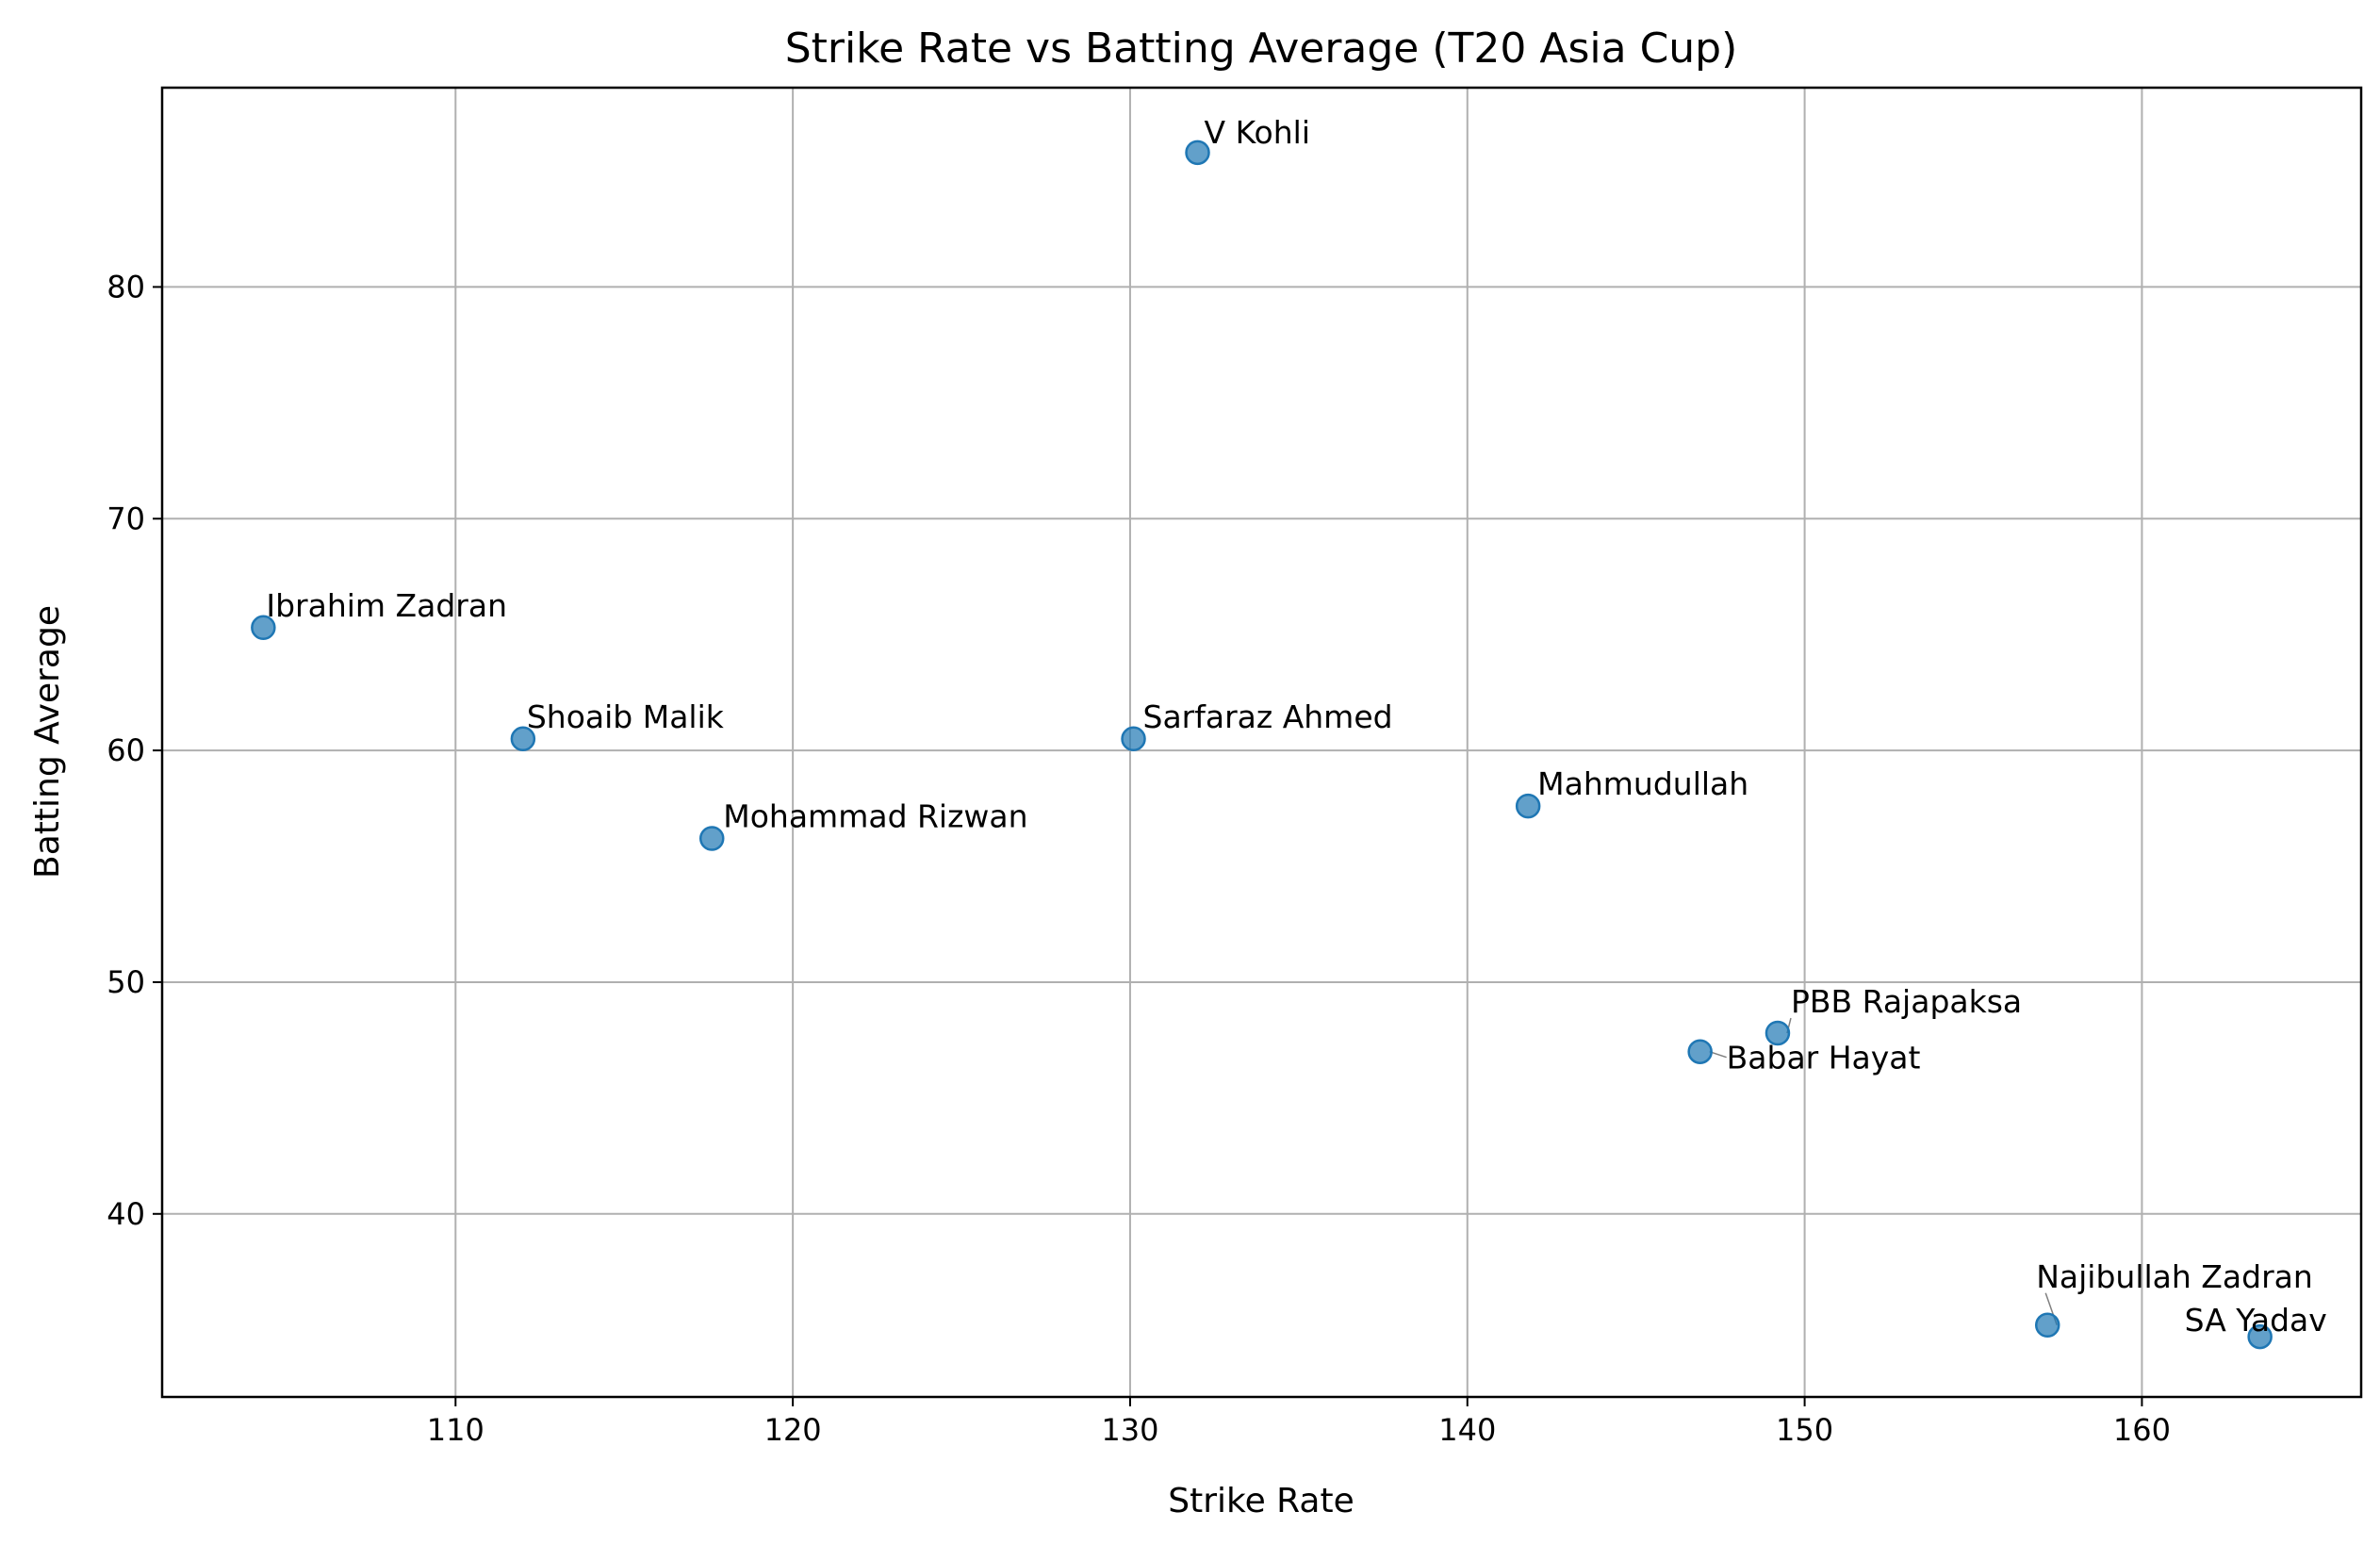  I want to click on y-tick-label: 80, so click(126, 286).